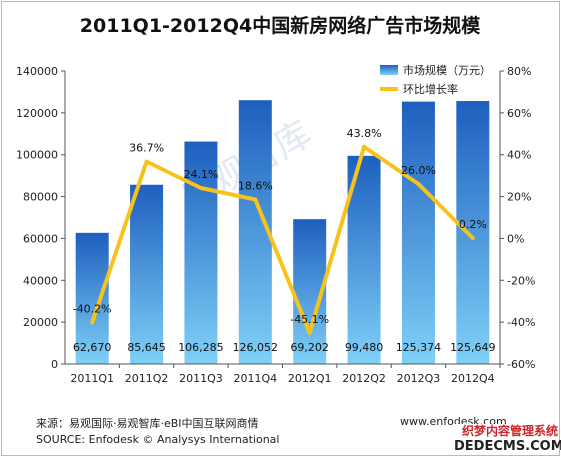 The height and width of the screenshot is (457, 561). What do you see at coordinates (419, 378) in the screenshot?
I see `x-tick-label: 2012Q3` at bounding box center [419, 378].